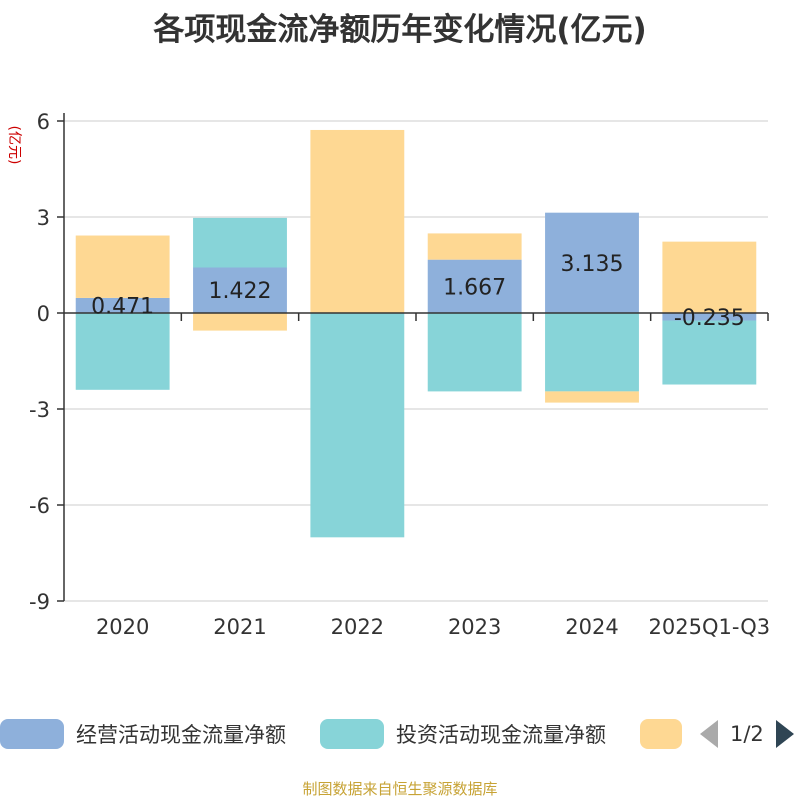  What do you see at coordinates (591, 627) in the screenshot?
I see `x-tick-label: 2024` at bounding box center [591, 627].